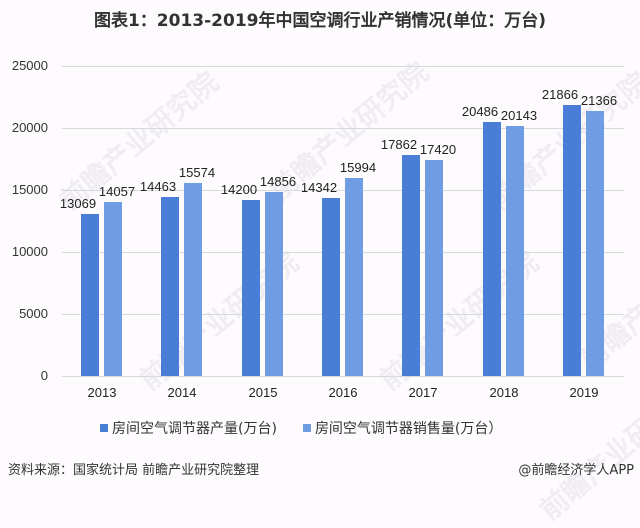 This screenshot has height=528, width=640. What do you see at coordinates (104, 428) in the screenshot?
I see `legend-swatch-production` at bounding box center [104, 428].